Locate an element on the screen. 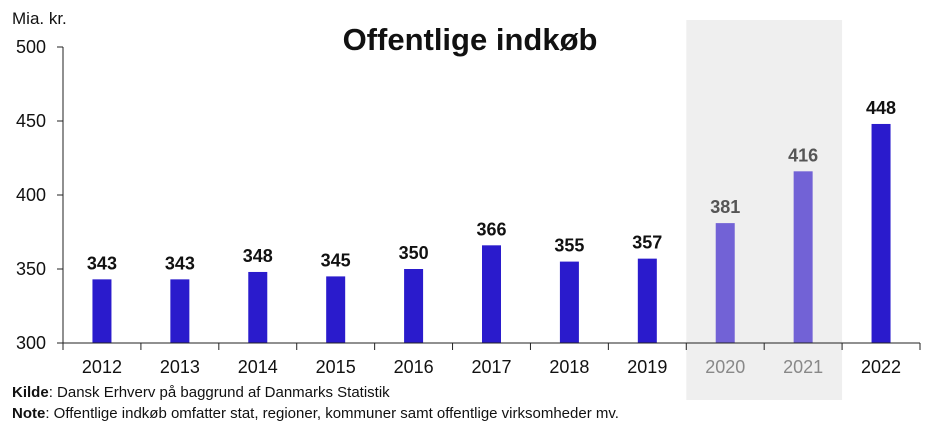 This screenshot has width=940, height=439. x-tick-label-2016: 2016 is located at coordinates (414, 367).